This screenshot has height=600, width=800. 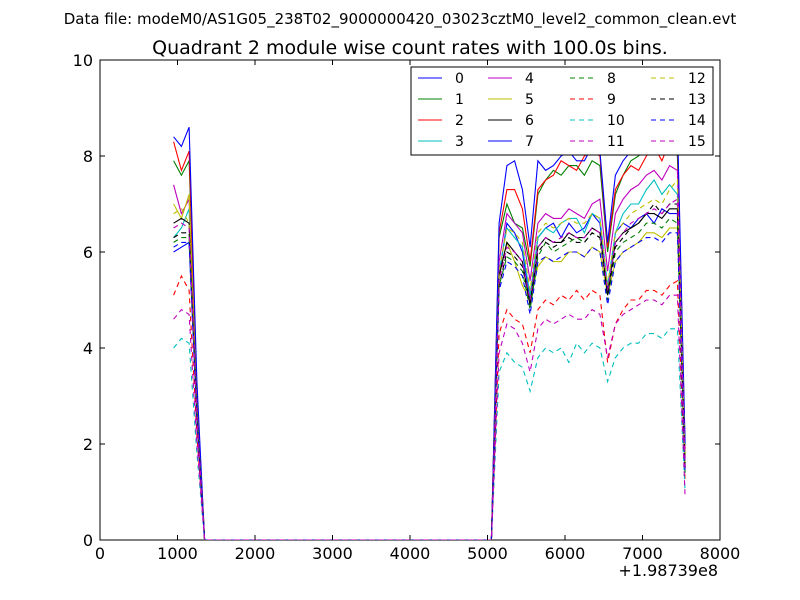 I want to click on legend-label-7: 7, so click(x=529, y=142).